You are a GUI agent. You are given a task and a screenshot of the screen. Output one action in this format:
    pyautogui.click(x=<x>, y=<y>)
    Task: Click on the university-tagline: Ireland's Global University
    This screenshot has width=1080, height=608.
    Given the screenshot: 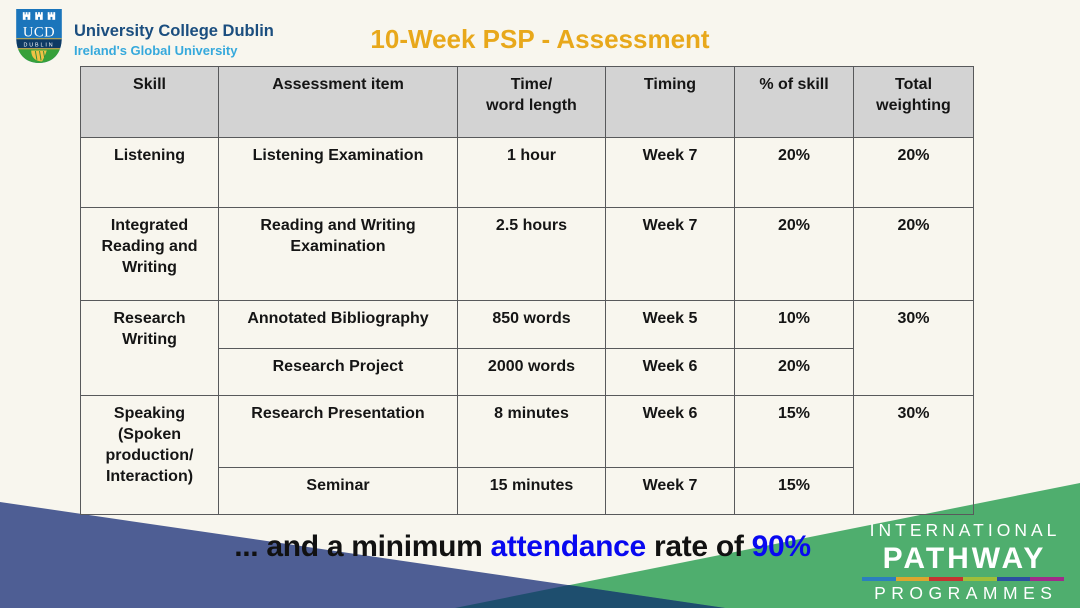 What is the action you would take?
    pyautogui.click(x=156, y=50)
    